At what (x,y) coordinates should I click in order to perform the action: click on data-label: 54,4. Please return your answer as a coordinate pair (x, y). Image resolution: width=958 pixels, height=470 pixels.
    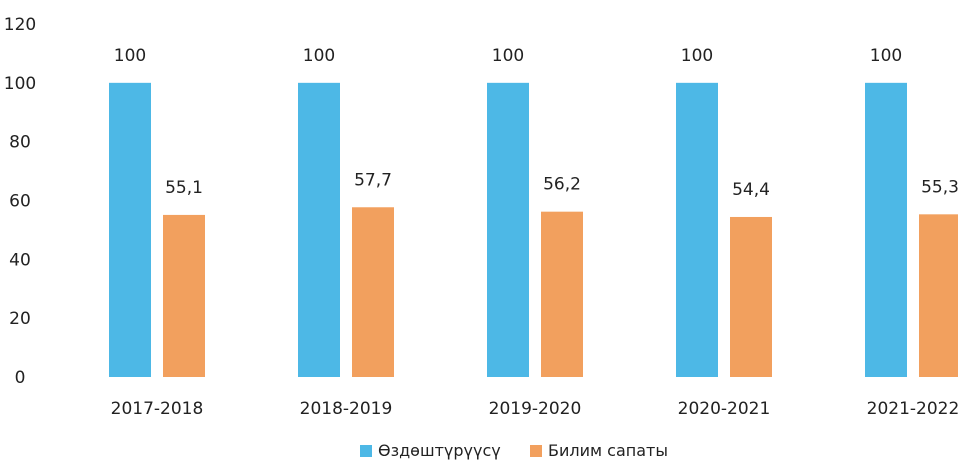
    Looking at the image, I should click on (751, 190).